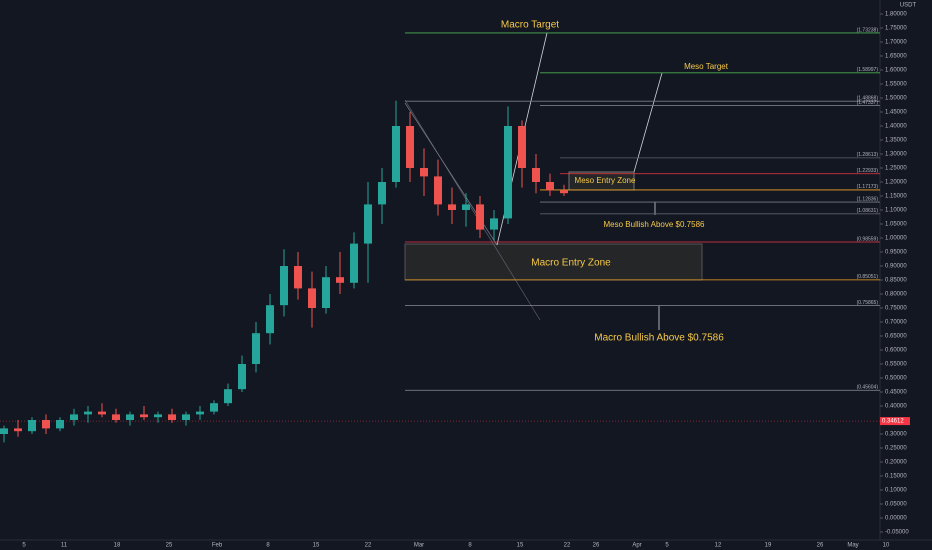 The width and height of the screenshot is (932, 550). Describe the element at coordinates (868, 30) in the screenshot. I see `level-label: (1.73238)` at that location.